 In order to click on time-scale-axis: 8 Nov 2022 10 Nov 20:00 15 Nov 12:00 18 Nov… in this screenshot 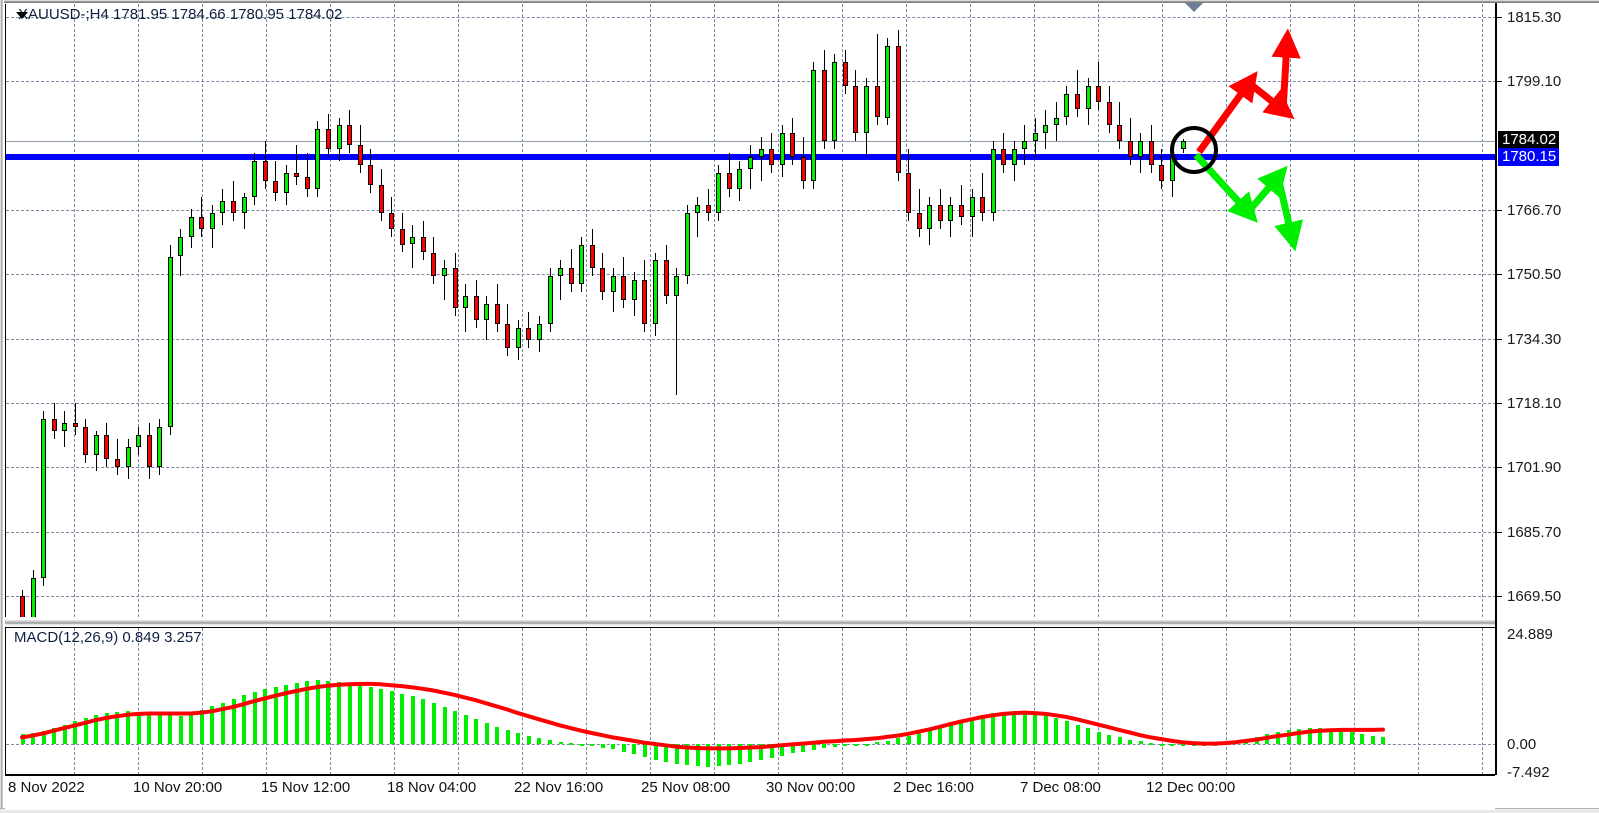, I will do `click(750, 793)`.